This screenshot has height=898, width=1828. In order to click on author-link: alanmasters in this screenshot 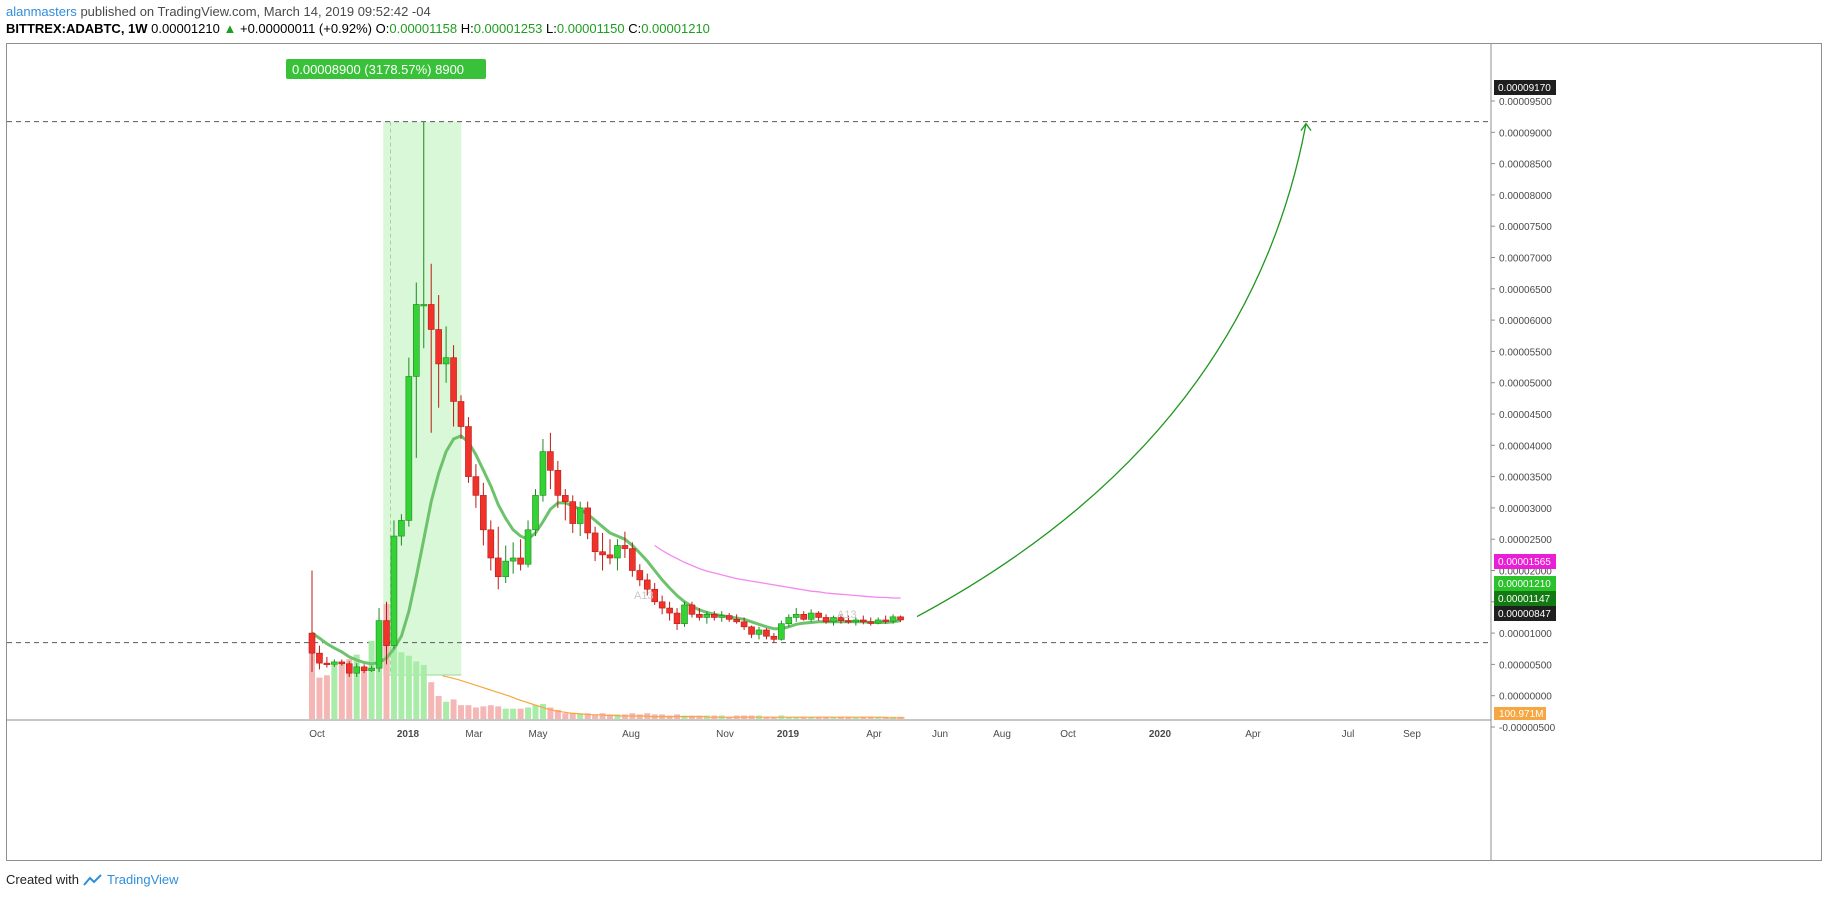, I will do `click(41, 11)`.